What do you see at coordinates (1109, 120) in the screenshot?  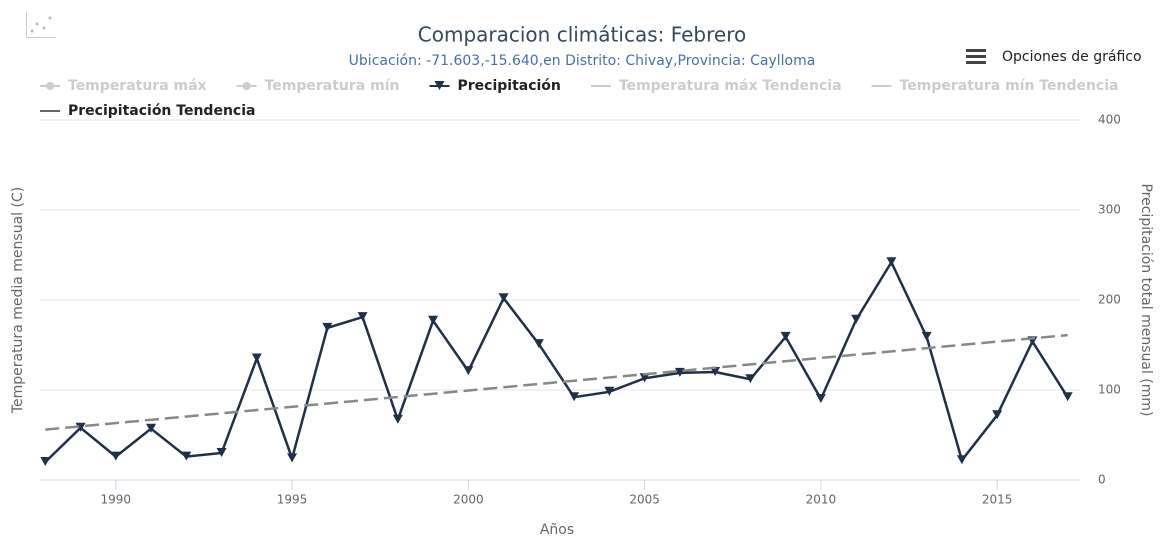 I see `y2-tick-label: 400` at bounding box center [1109, 120].